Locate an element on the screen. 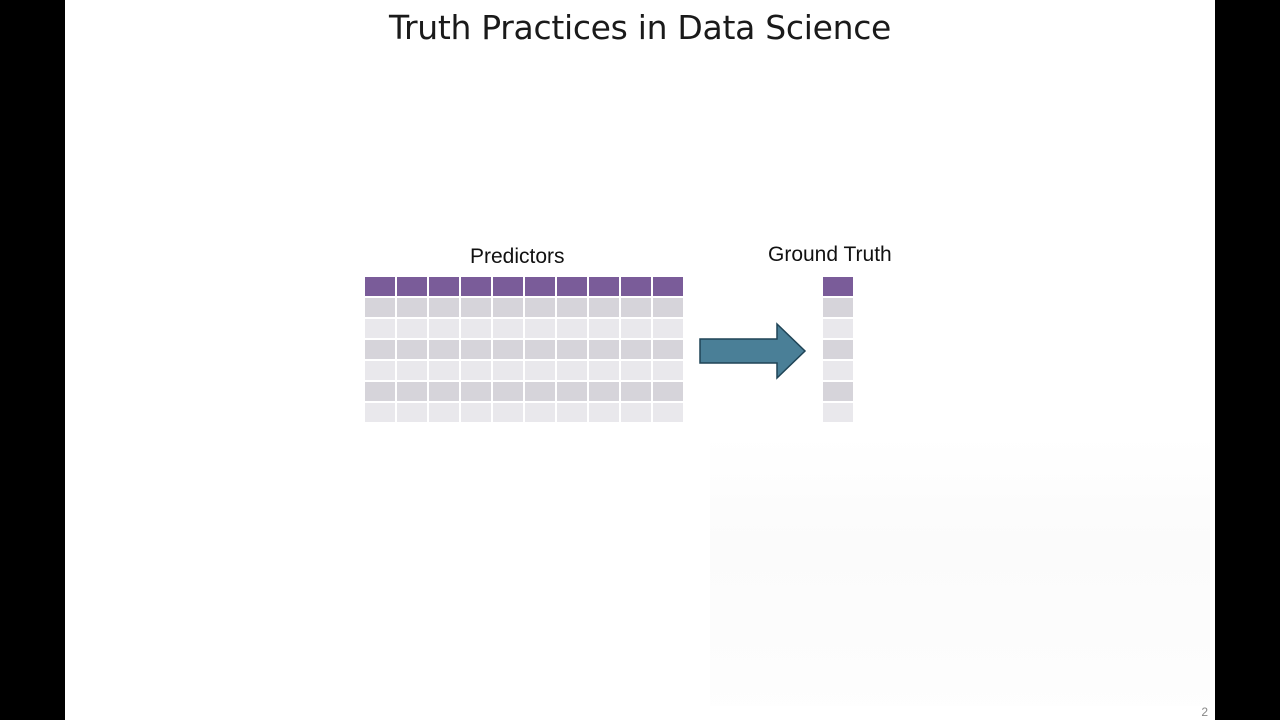 The image size is (1280, 720). ground-truth-table is located at coordinates (839, 350).